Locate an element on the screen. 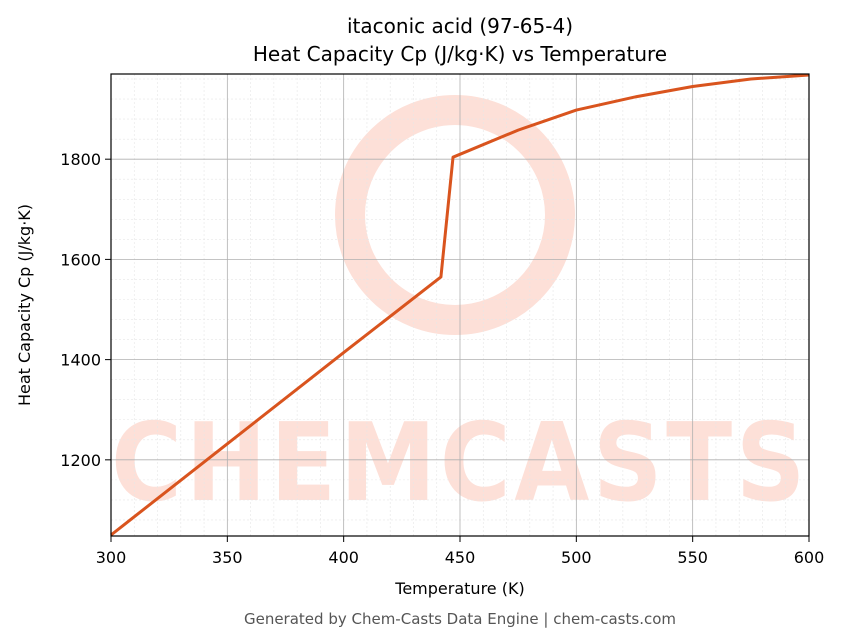 This screenshot has height=644, width=843. chart-subtitle: Heat Capacity Cp (J/kg·K) vs Temperature is located at coordinates (460, 54).